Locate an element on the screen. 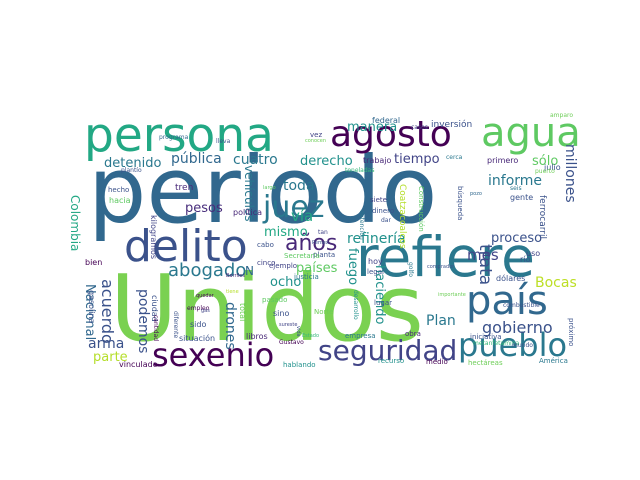  word-51: programa is located at coordinates (174, 137).